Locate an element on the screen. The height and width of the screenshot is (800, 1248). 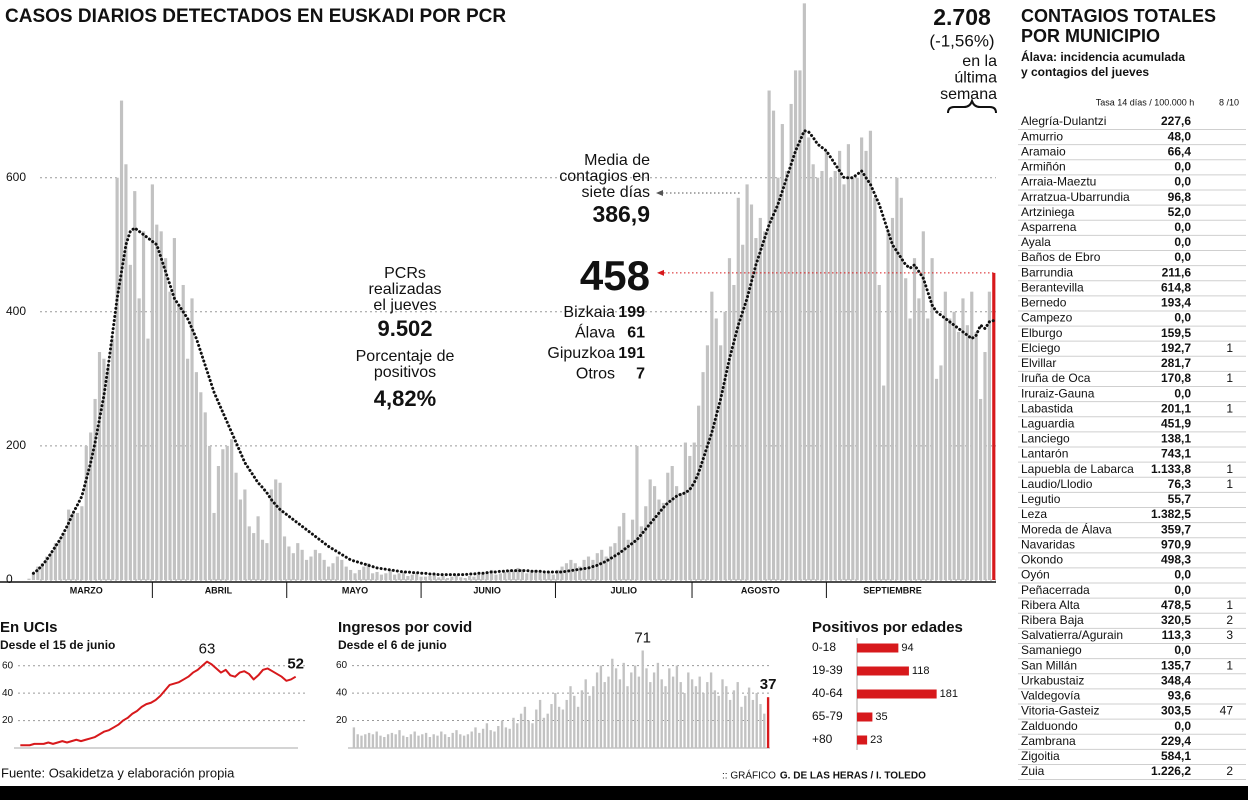
source: Fuente: Osakidetza y elaboración propia is located at coordinates (118, 772).